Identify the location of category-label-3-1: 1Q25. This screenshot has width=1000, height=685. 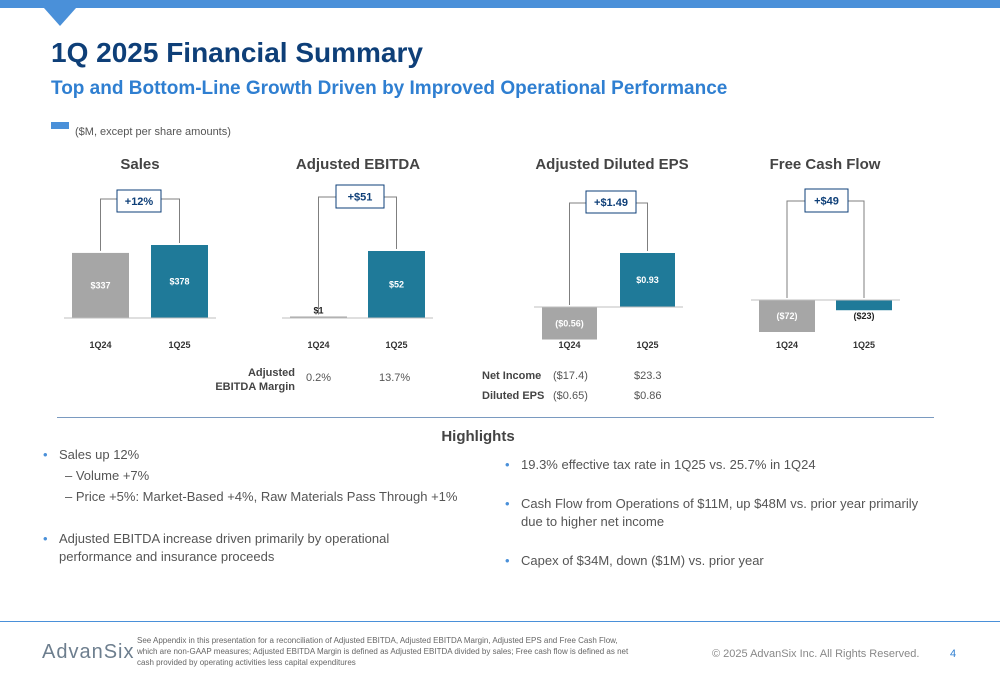
(864, 345).